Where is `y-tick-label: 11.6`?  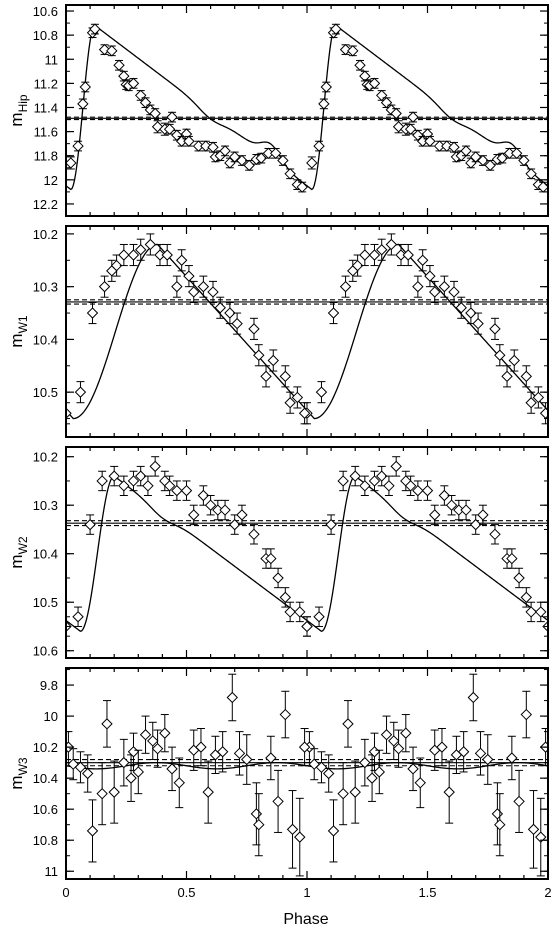
y-tick-label: 11.6 is located at coordinates (46, 132).